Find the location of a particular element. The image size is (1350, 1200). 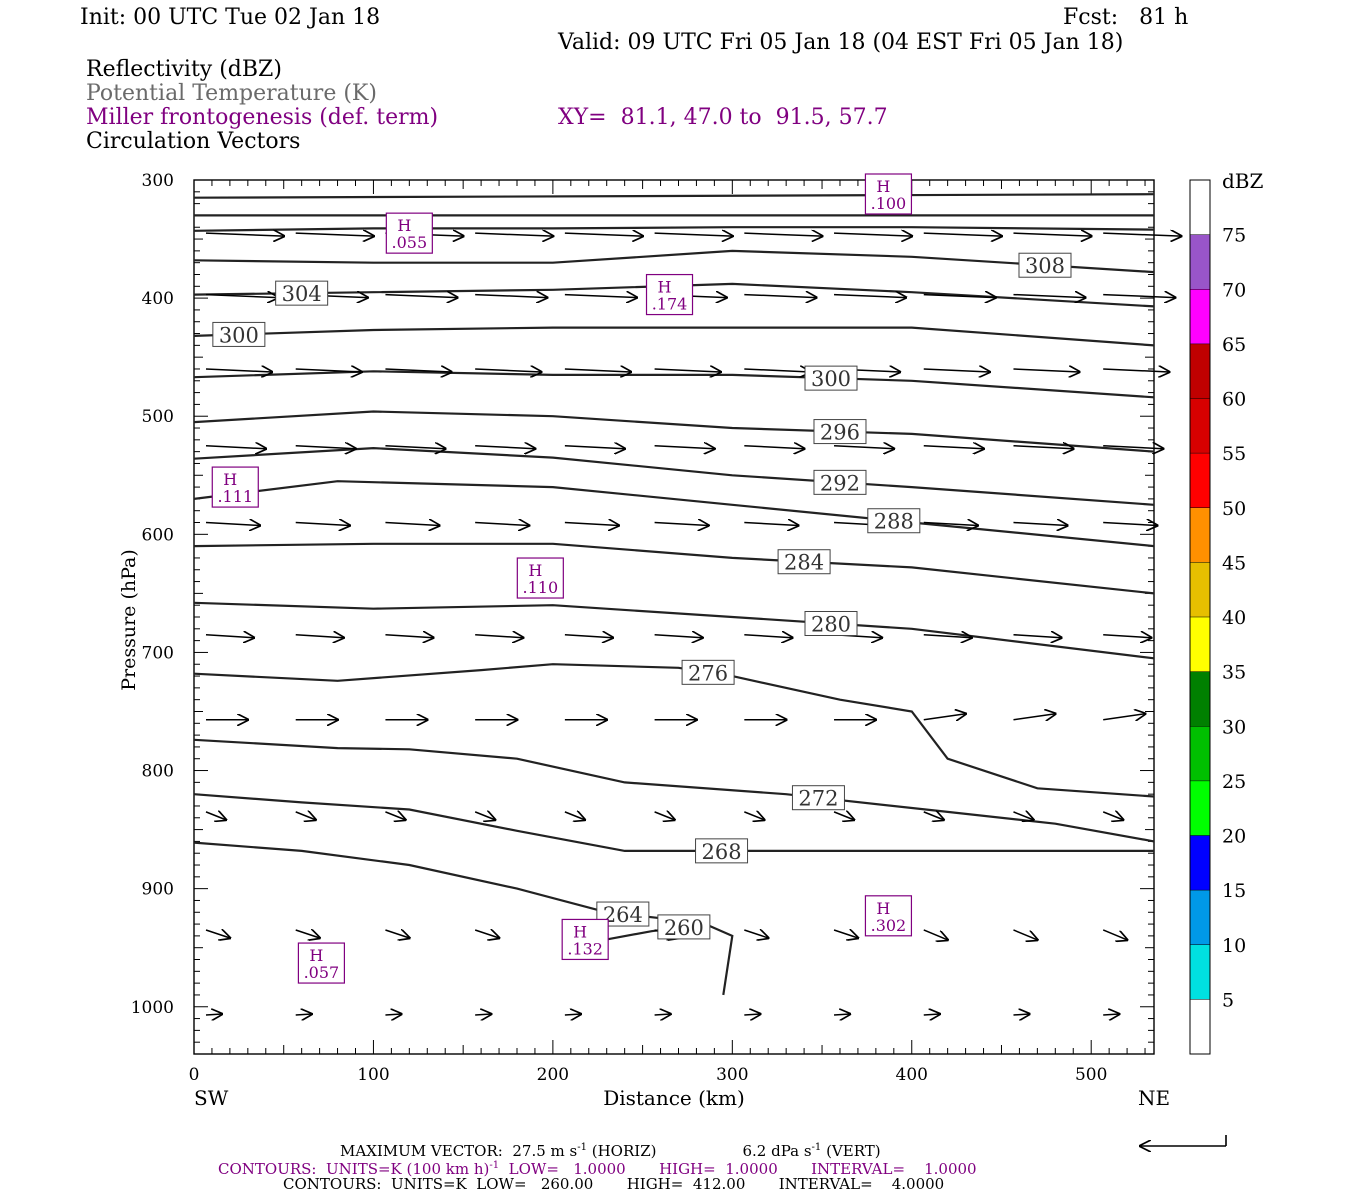

y-tick-label: 600 is located at coordinates (158, 535).